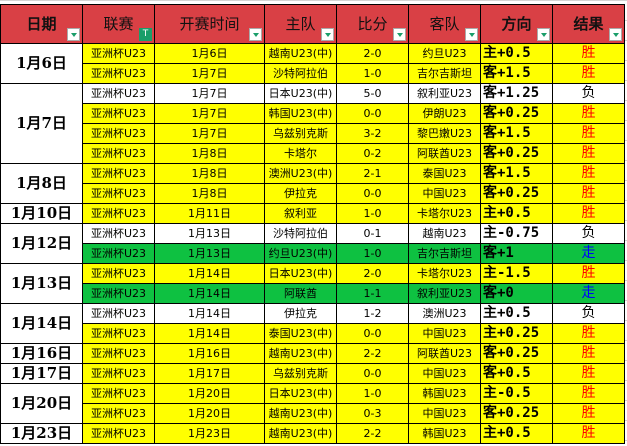  I want to click on direction-cell: 主-0.5, so click(516, 393).